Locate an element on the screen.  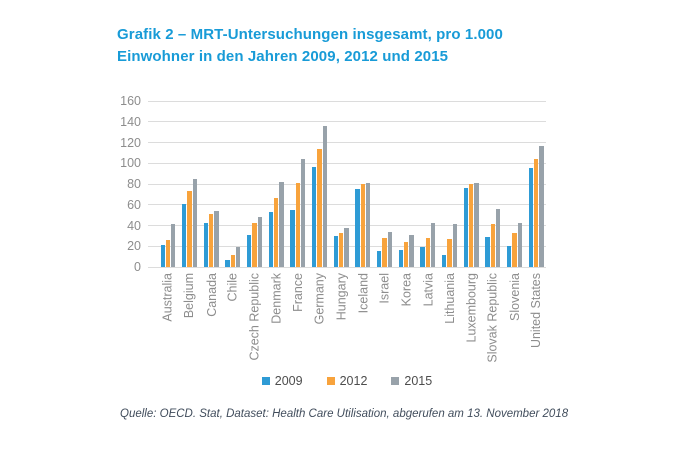
bar-2012-germany is located at coordinates (319, 207).